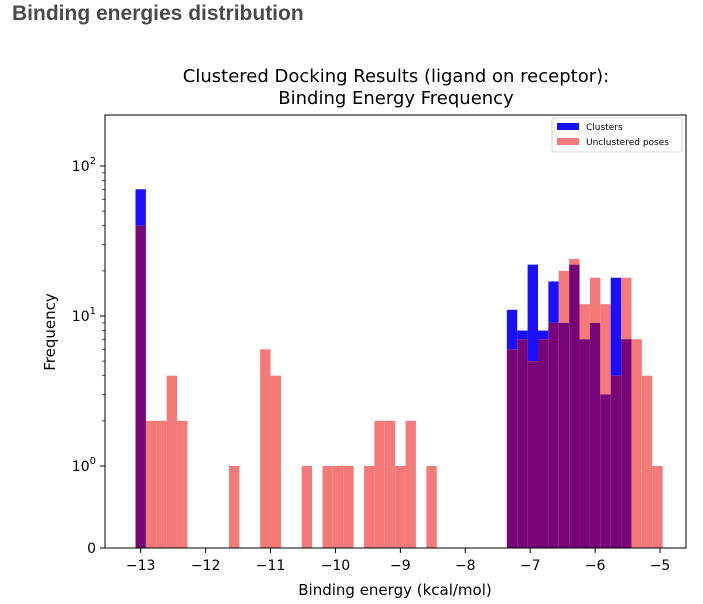  Describe the element at coordinates (336, 566) in the screenshot. I see `x-tick-label: −10` at that location.